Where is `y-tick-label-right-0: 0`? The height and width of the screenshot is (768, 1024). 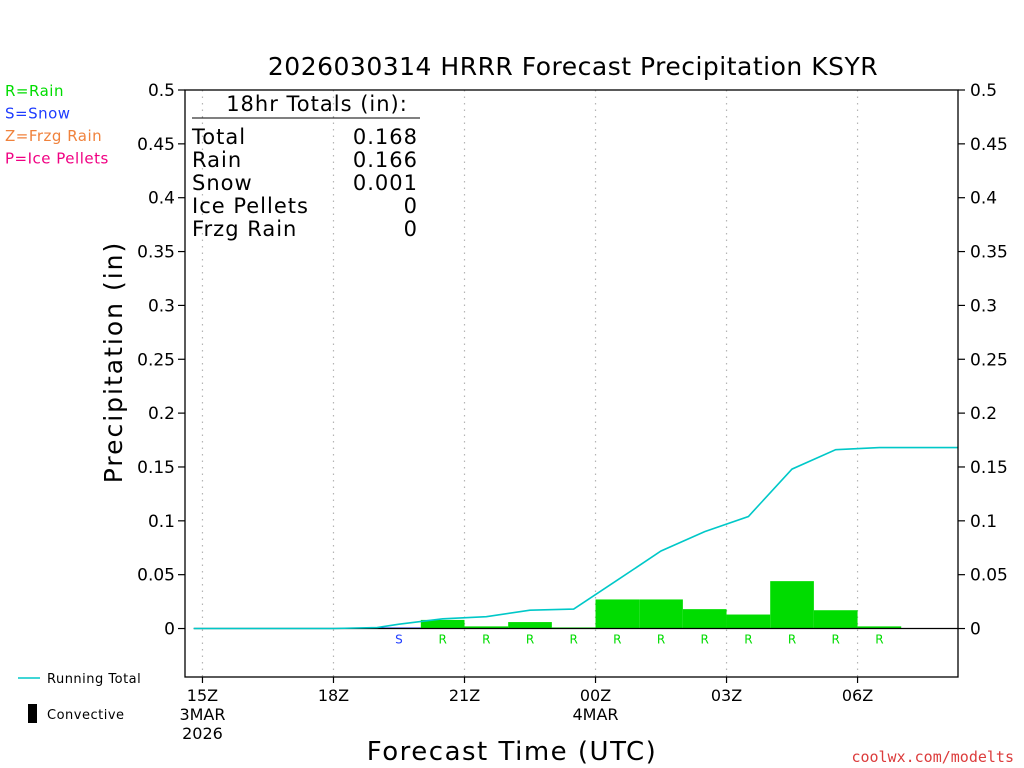 y-tick-label-right-0: 0 is located at coordinates (975, 630).